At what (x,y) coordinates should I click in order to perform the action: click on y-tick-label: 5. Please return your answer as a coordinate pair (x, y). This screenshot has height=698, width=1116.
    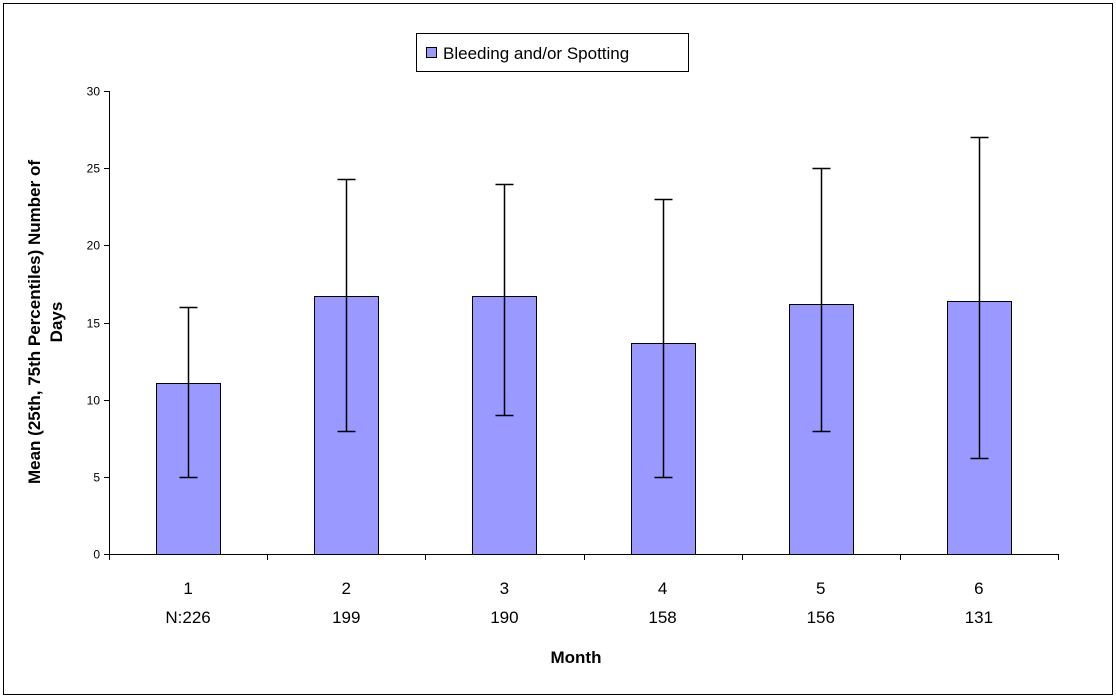
    Looking at the image, I should click on (96, 478).